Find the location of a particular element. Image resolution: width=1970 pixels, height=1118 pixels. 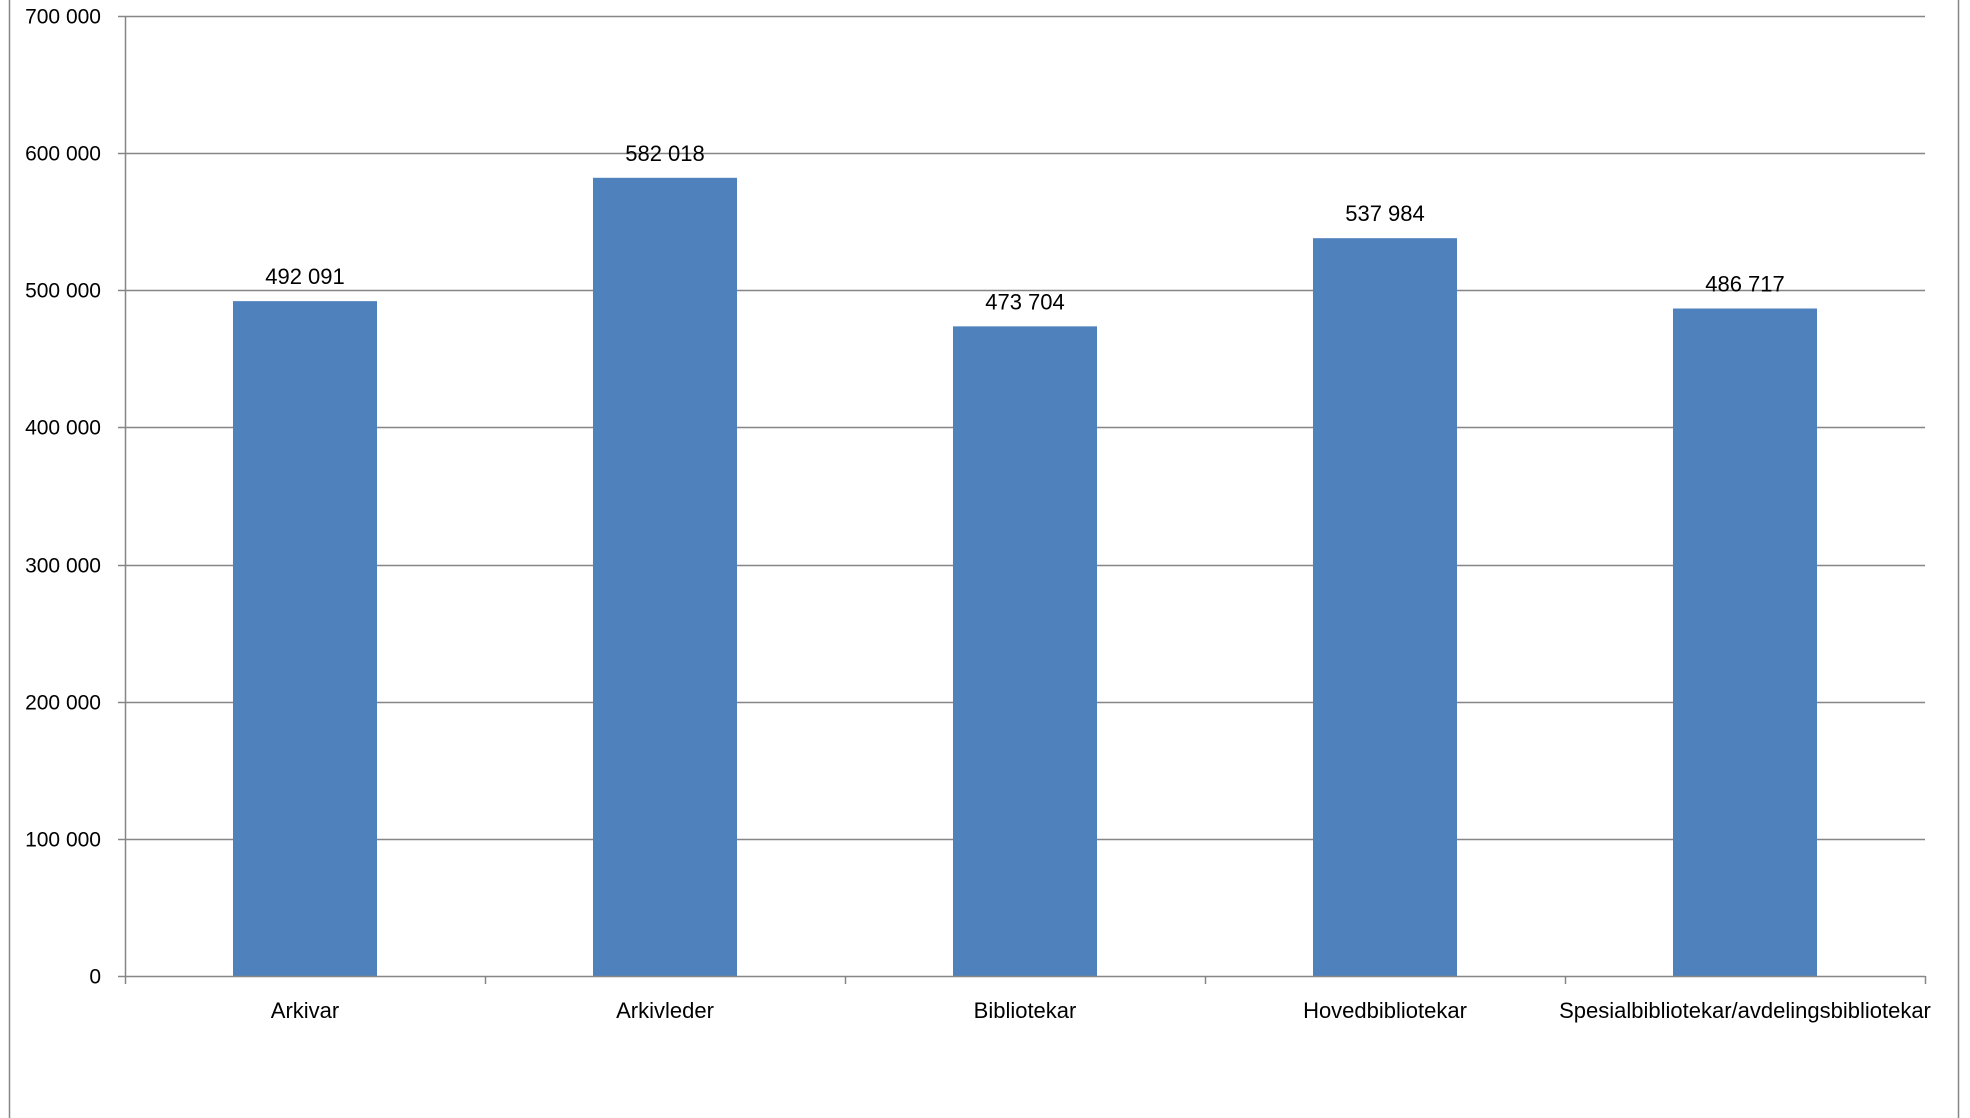

x-category-label: Arkivleder is located at coordinates (665, 1010).